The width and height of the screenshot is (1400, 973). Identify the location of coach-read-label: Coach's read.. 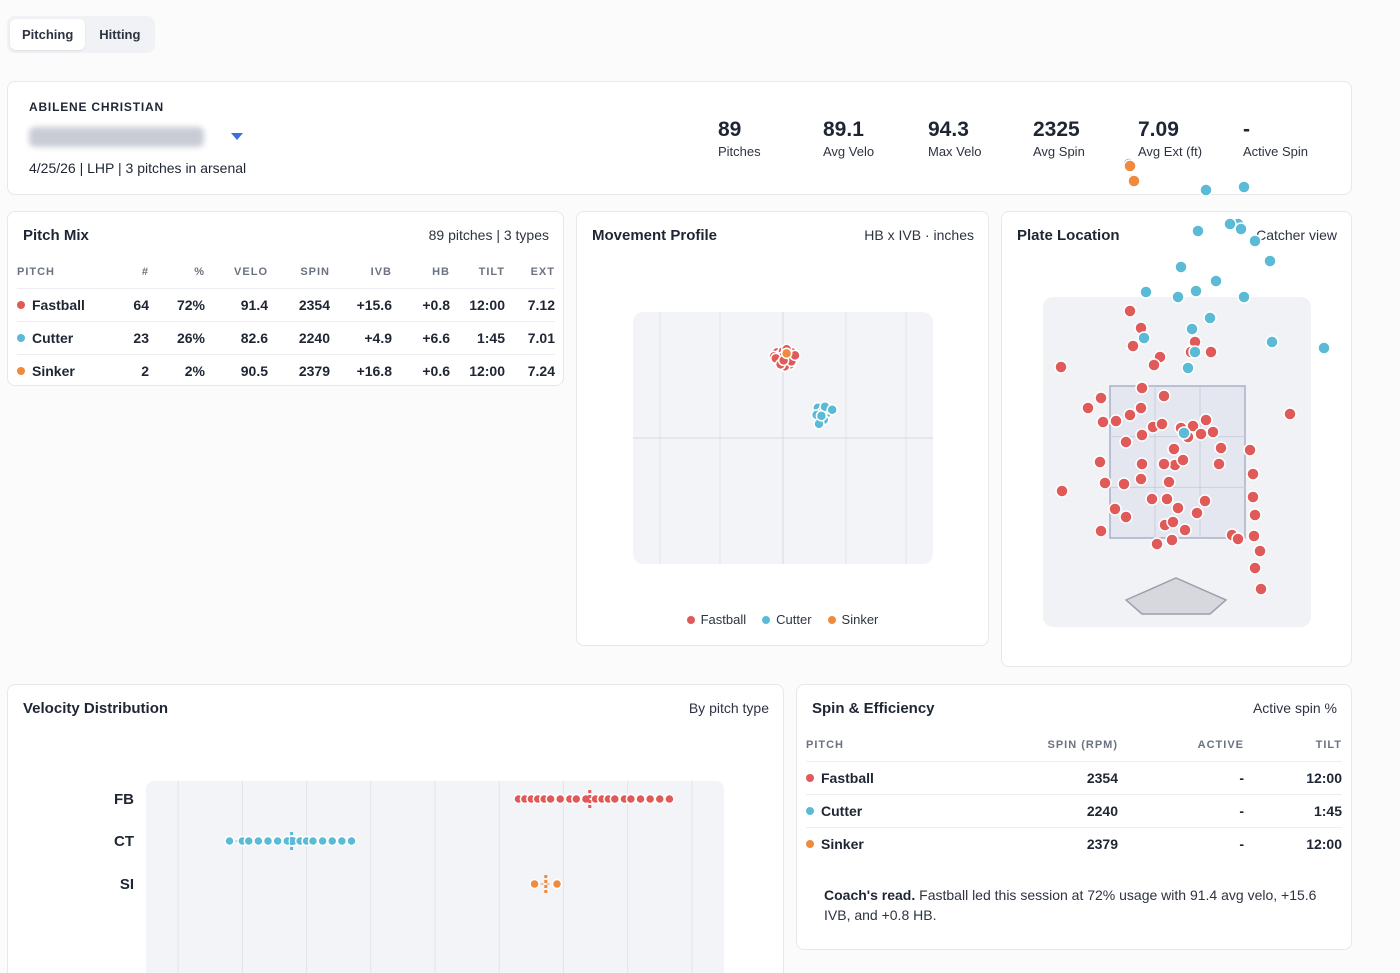
(870, 895).